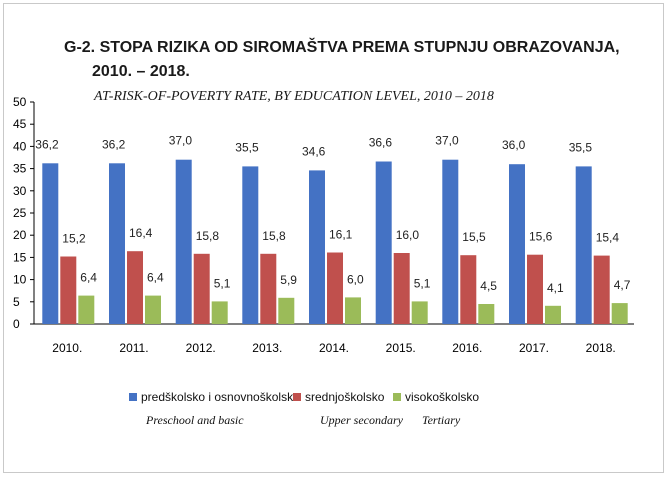  What do you see at coordinates (341, 235) in the screenshot?
I see `data-label-upper-secondary-2014: 16,1` at bounding box center [341, 235].